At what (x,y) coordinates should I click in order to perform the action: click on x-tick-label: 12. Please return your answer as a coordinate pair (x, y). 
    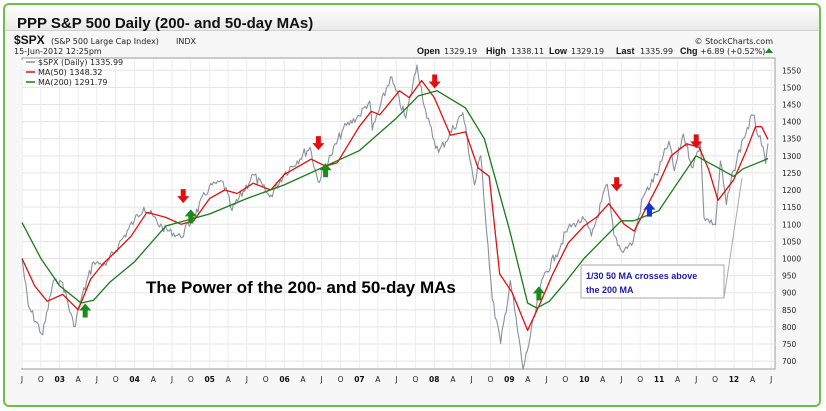
    Looking at the image, I should click on (734, 379).